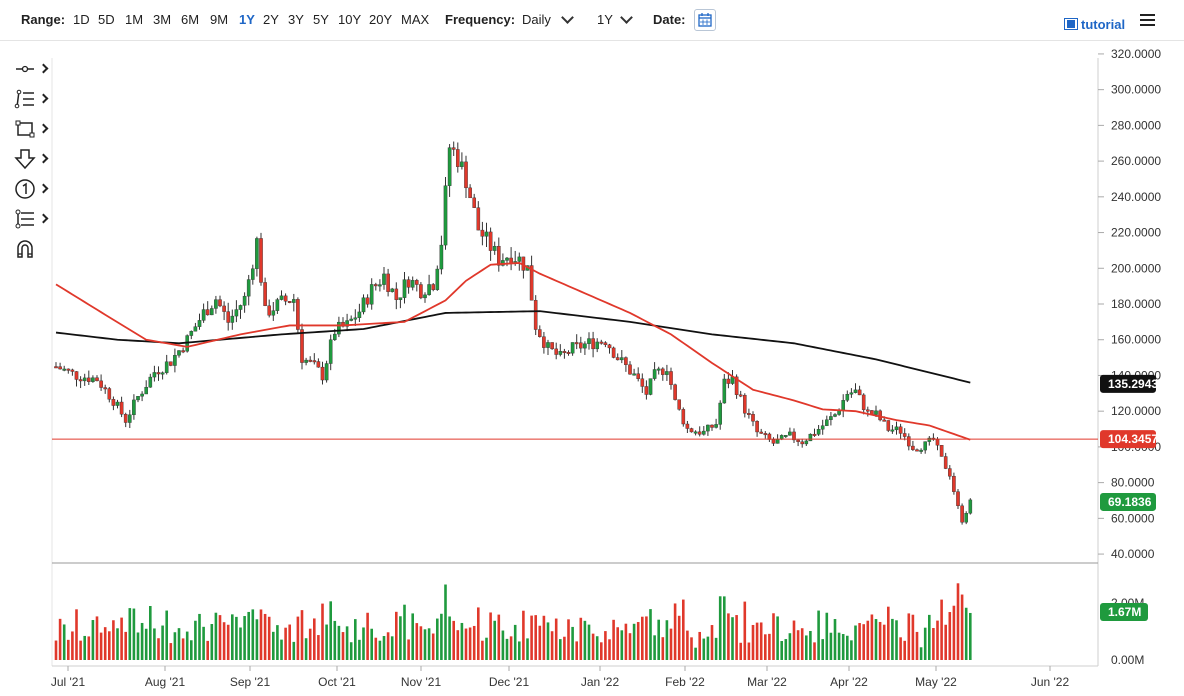  What do you see at coordinates (1147, 20) in the screenshot?
I see `menu-icon` at bounding box center [1147, 20].